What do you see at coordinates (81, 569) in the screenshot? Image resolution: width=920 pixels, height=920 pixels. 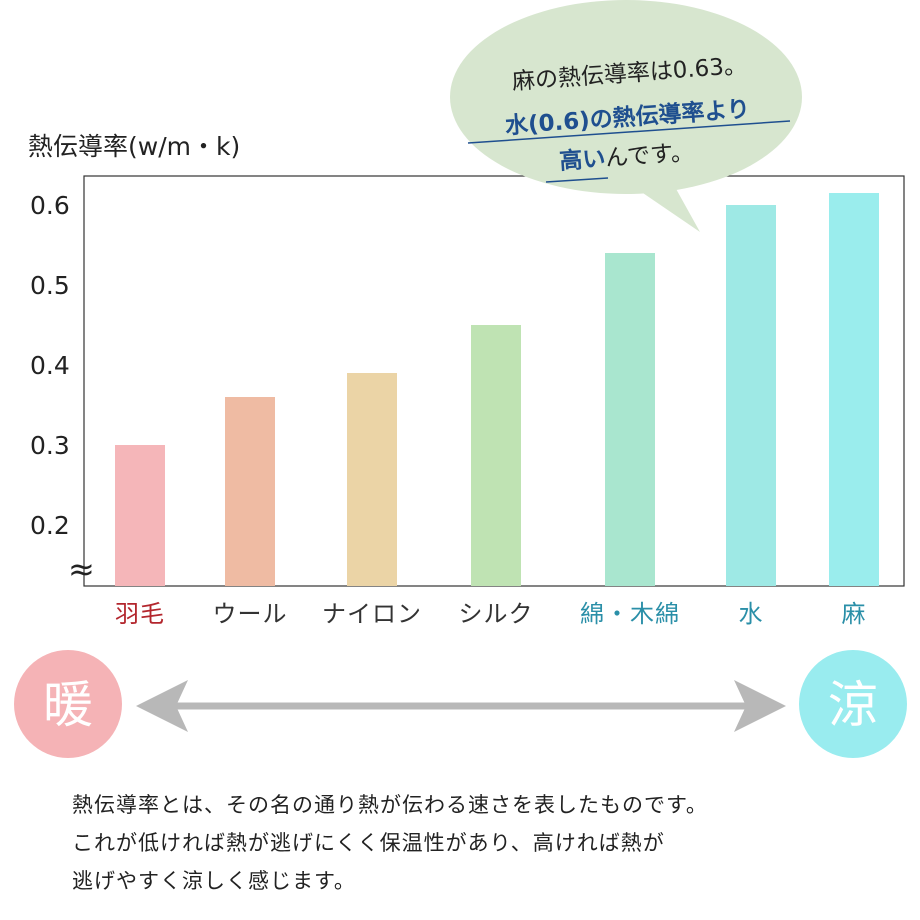 I see `axis-break-icon: ≈` at bounding box center [81, 569].